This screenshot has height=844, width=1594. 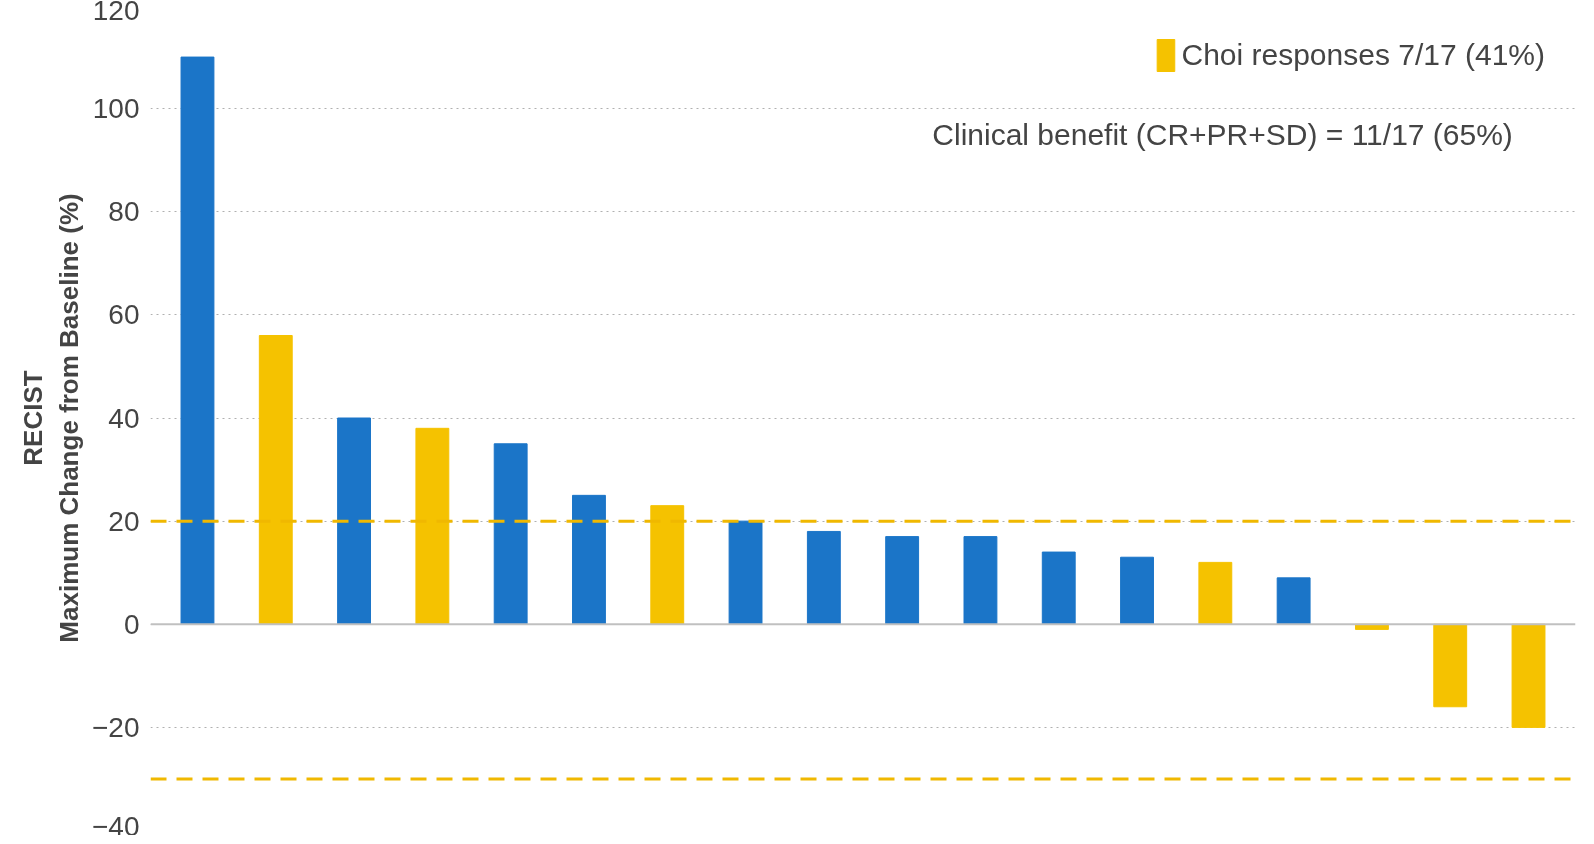 What do you see at coordinates (116, 13) in the screenshot?
I see `y-tick-label: 120` at bounding box center [116, 13].